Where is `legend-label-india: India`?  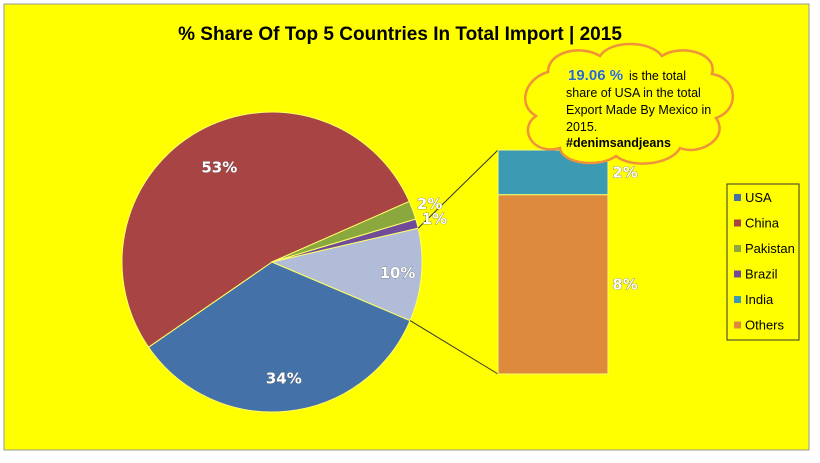 legend-label-india: India is located at coordinates (759, 299).